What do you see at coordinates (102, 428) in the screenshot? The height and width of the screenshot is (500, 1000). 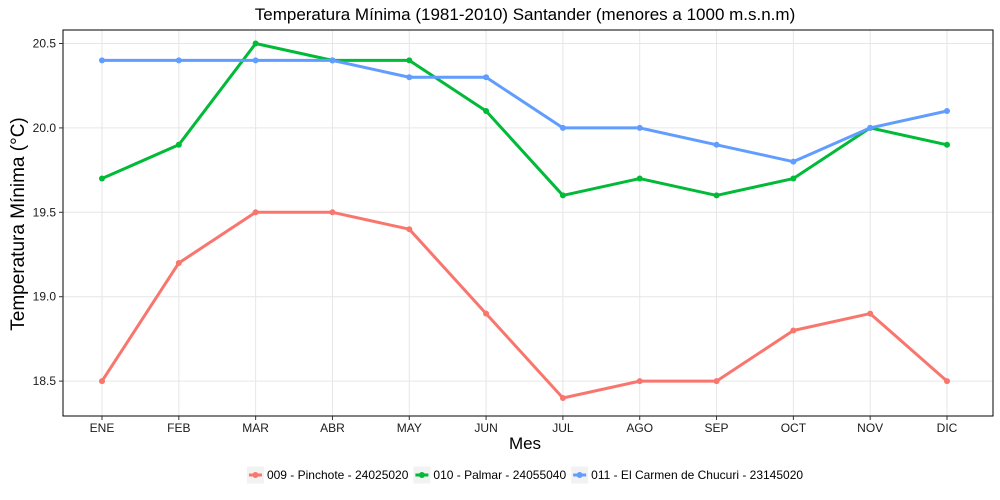 I see `x-tick-label: ENE` at bounding box center [102, 428].